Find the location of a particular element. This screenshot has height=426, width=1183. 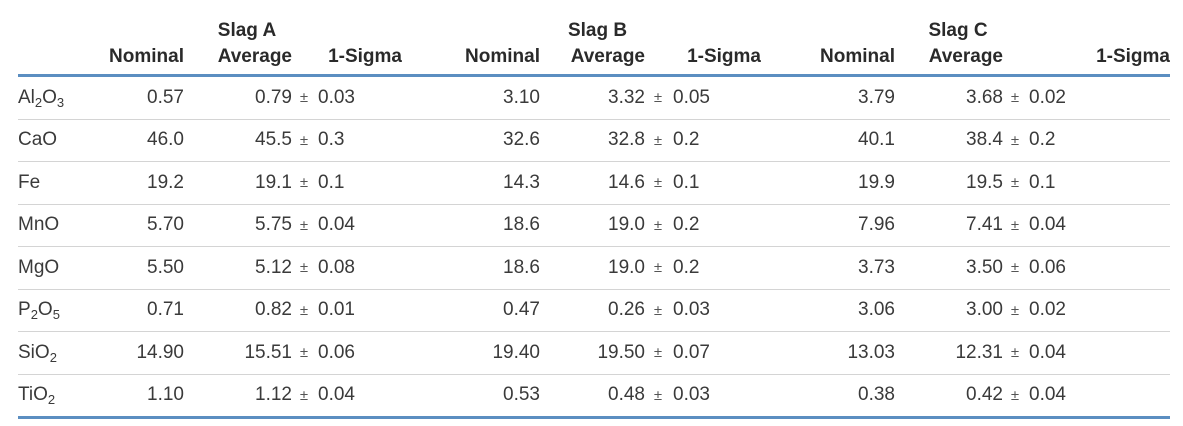

cell-average: 45.5 is located at coordinates (238, 140).